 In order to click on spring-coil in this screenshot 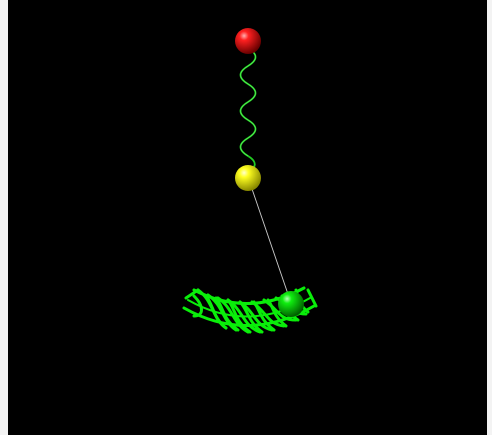, I will do `click(248, 110)`.